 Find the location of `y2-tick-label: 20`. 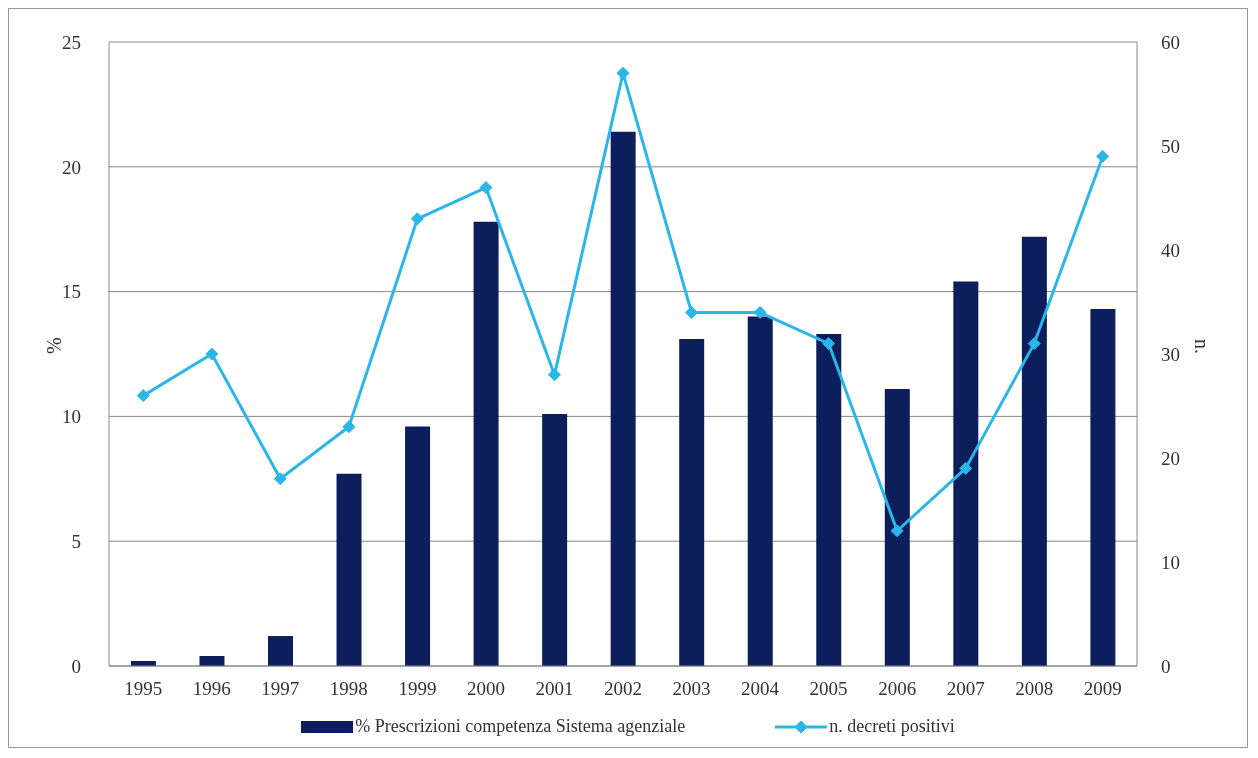

y2-tick-label: 20 is located at coordinates (1170, 458).